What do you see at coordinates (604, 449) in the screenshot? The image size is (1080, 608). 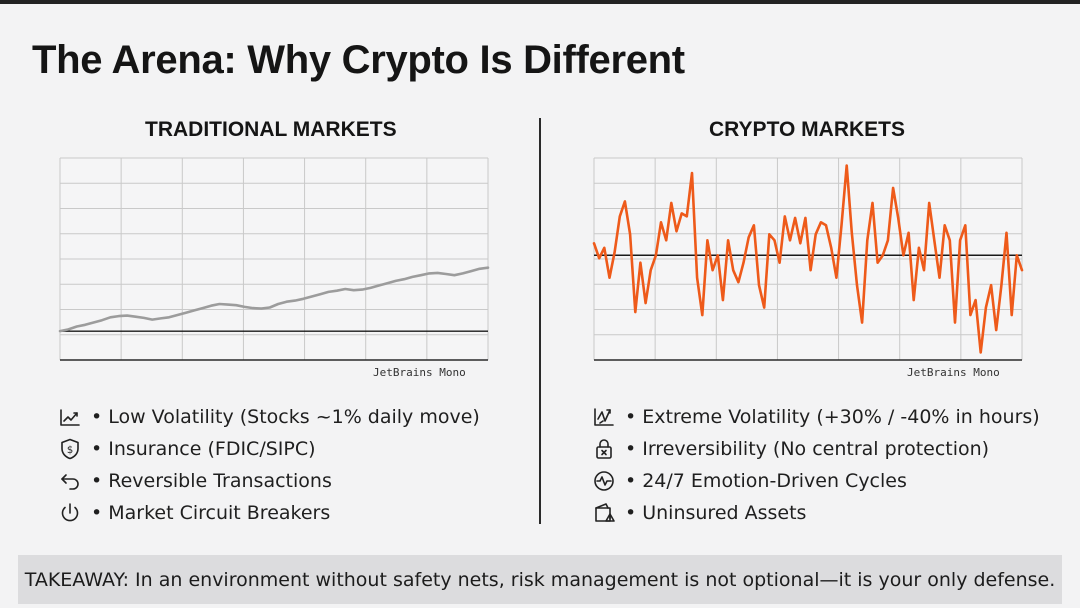 I see `locked-x-icon` at bounding box center [604, 449].